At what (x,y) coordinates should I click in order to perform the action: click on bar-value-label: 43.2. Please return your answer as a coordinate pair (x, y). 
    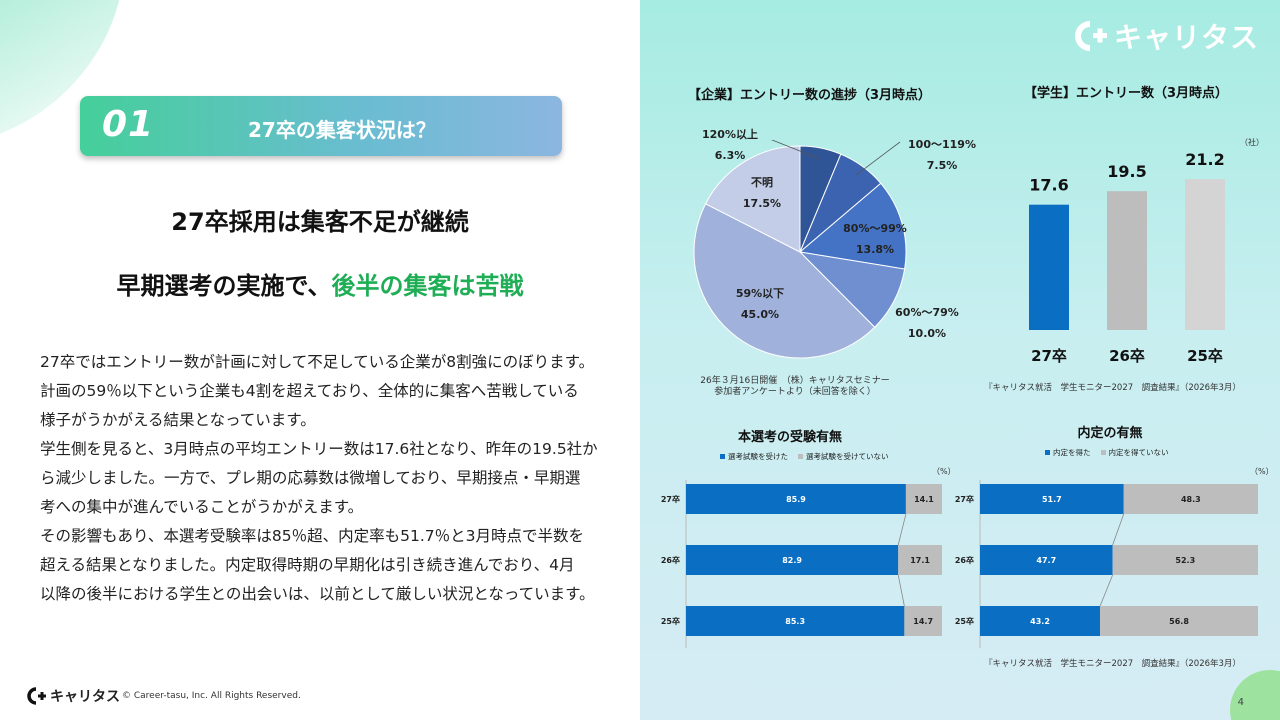
    Looking at the image, I should click on (1040, 621).